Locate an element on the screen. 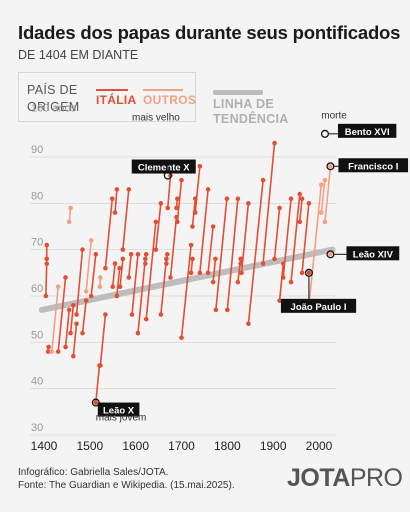 Image resolution: width=410 pixels, height=512 pixels. jota-pro-logo: JOTAPRO is located at coordinates (345, 478).